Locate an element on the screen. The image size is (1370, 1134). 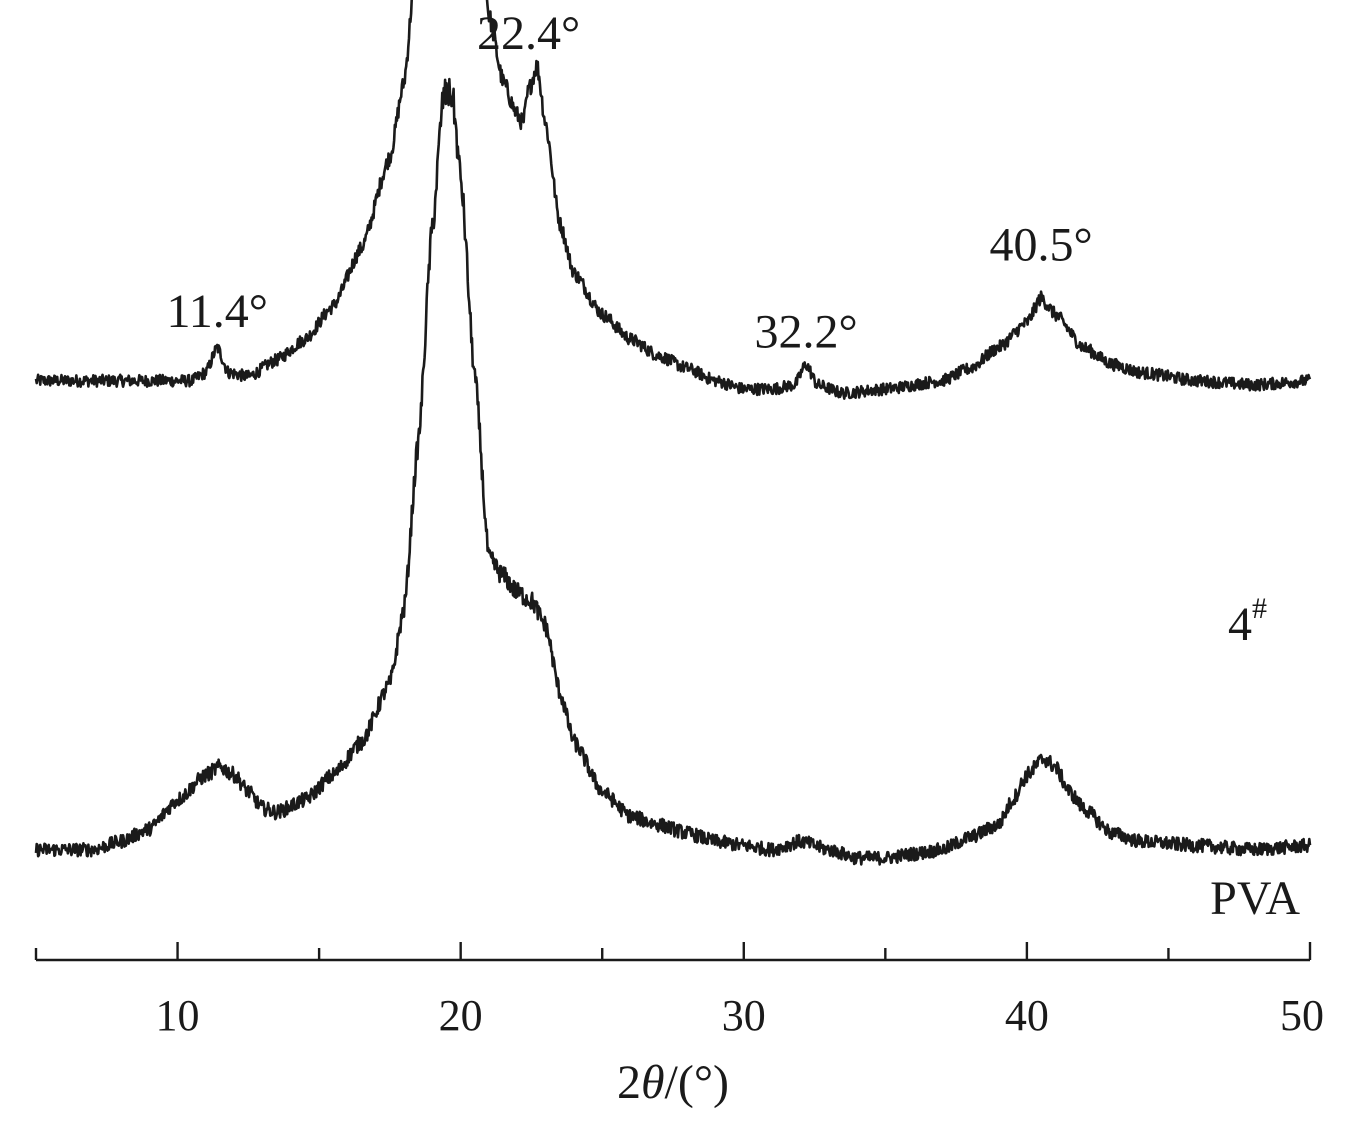
peak-annotation: 11.4° is located at coordinates (216, 311).